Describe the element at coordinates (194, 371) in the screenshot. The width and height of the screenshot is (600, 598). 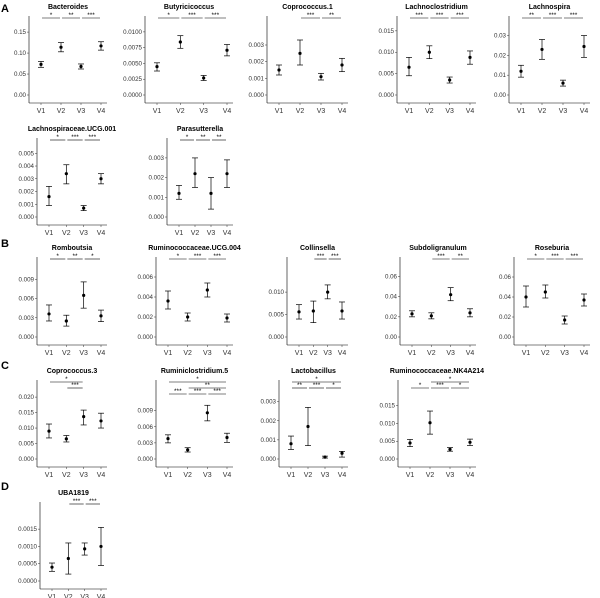
I see `chart-title: Ruminiclostridium.5` at that location.